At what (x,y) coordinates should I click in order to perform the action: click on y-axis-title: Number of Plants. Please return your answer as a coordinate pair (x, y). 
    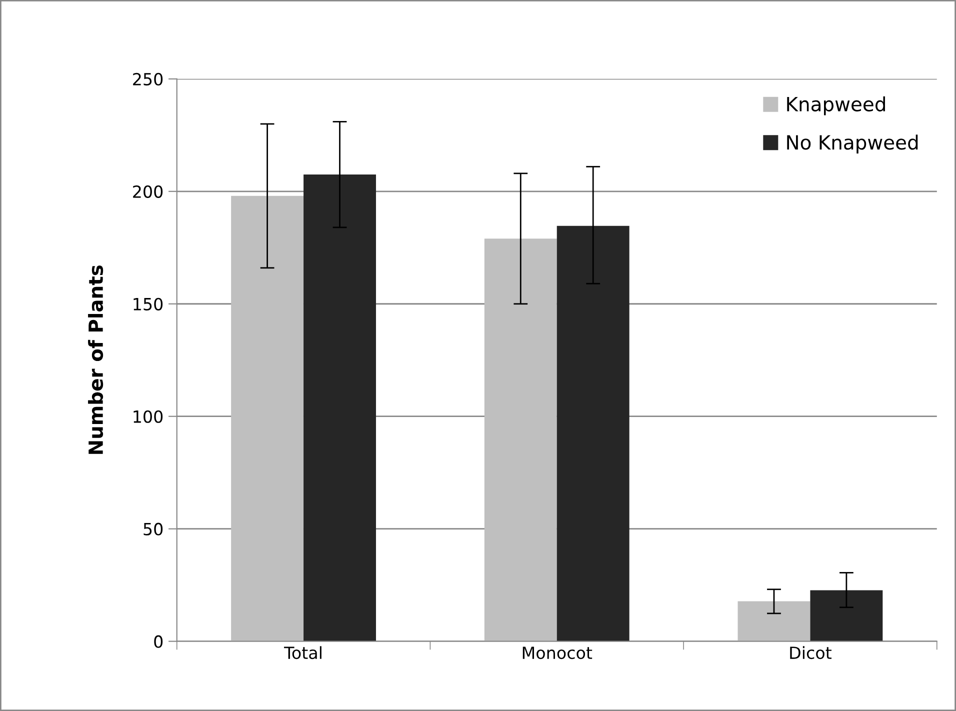
    Looking at the image, I should click on (96, 359).